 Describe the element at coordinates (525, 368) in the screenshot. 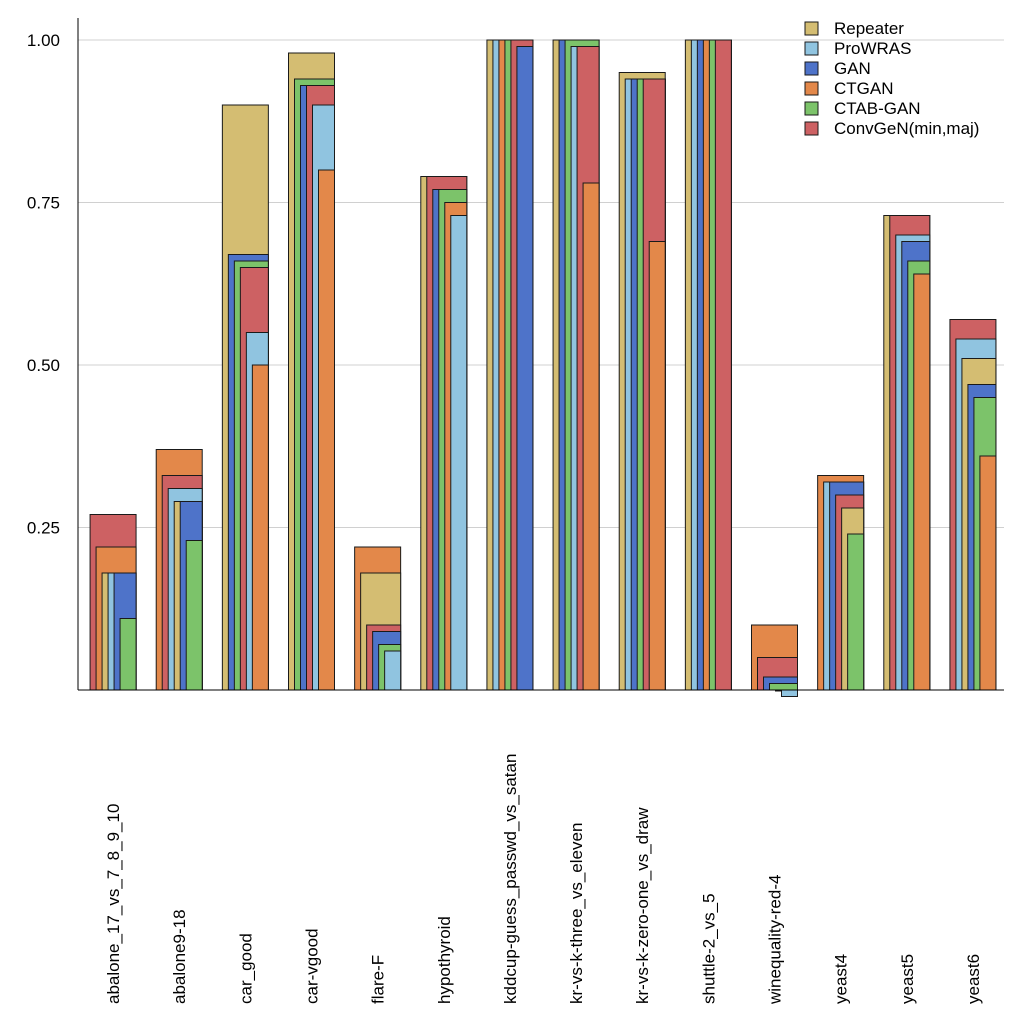

I see `bar-gan` at that location.